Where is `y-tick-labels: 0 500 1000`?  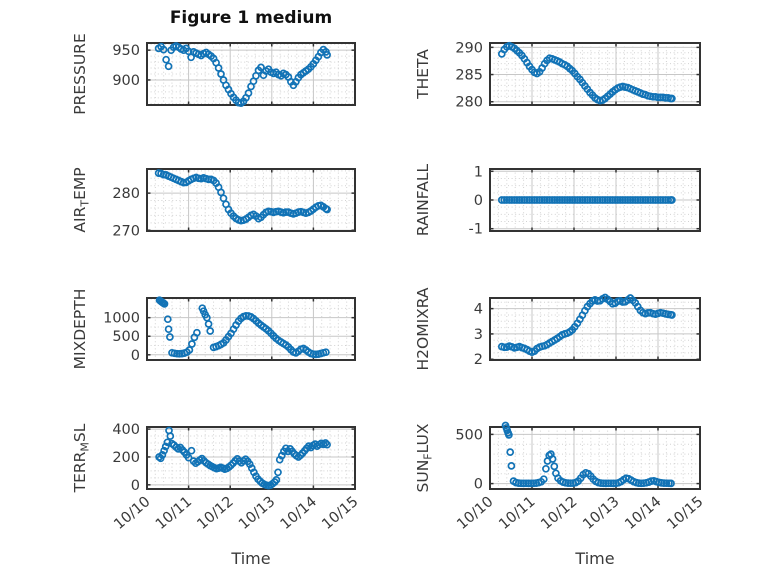 y-tick-labels: 0 500 1000 is located at coordinates (121, 337).